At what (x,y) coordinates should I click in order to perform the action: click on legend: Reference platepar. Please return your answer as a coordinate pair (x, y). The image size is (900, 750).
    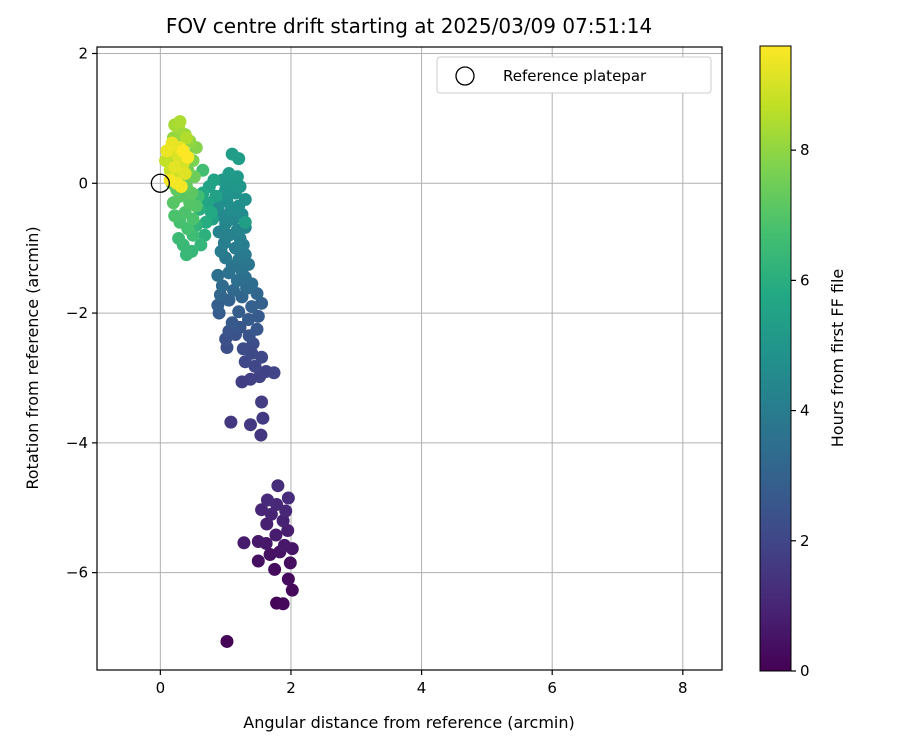
    Looking at the image, I should click on (574, 75).